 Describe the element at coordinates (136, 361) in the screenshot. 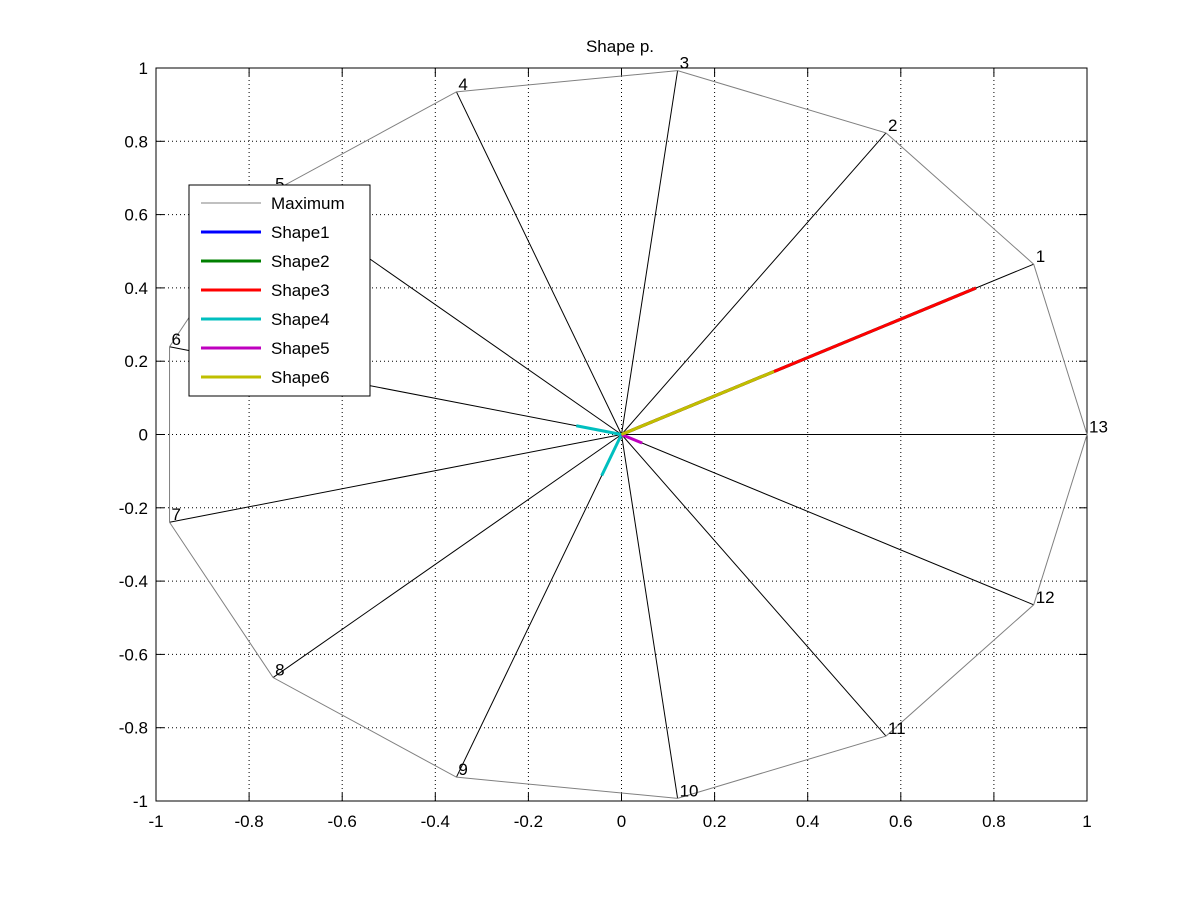

I see `y-tick-label: 0.2` at that location.